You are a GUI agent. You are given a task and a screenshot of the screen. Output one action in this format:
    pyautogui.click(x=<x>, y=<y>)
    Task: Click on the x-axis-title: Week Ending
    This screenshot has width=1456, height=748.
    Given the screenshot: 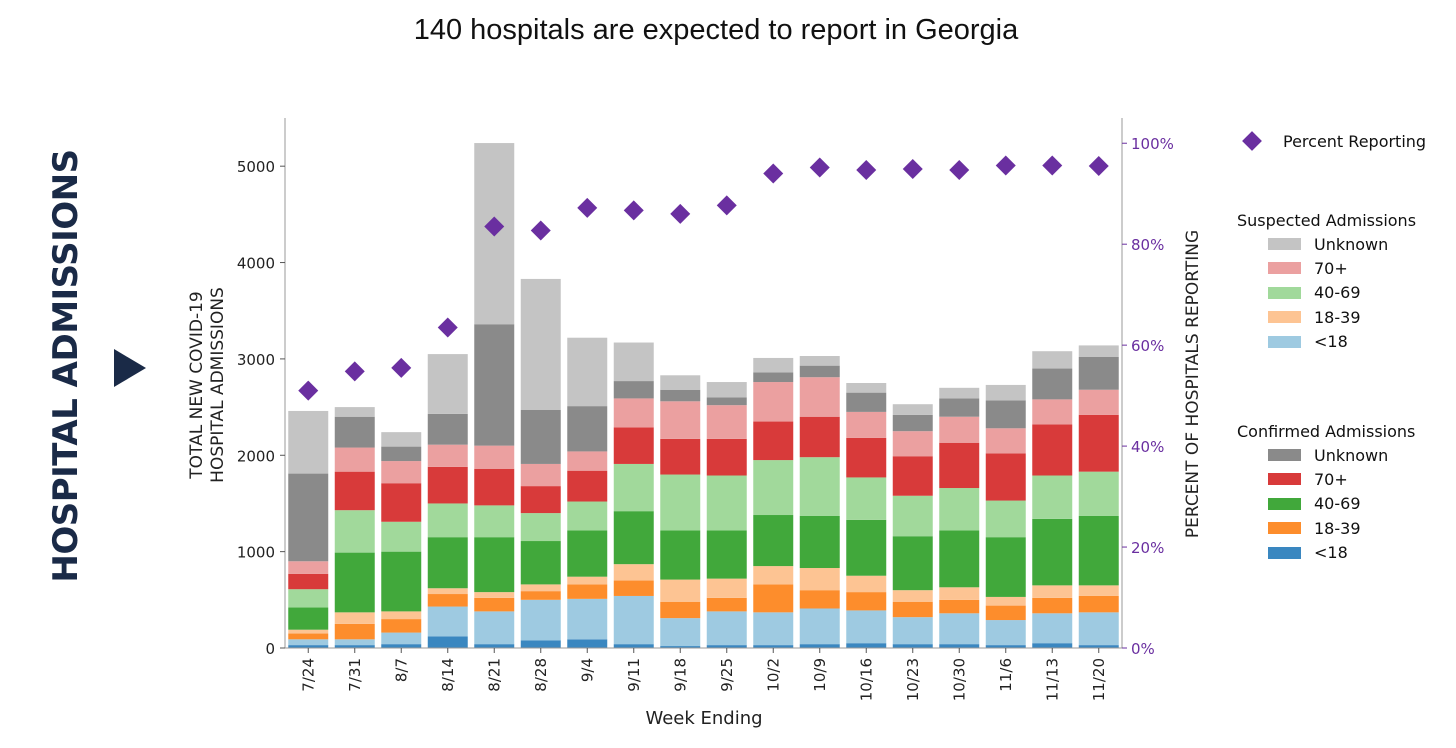 What is the action you would take?
    pyautogui.click(x=703, y=718)
    